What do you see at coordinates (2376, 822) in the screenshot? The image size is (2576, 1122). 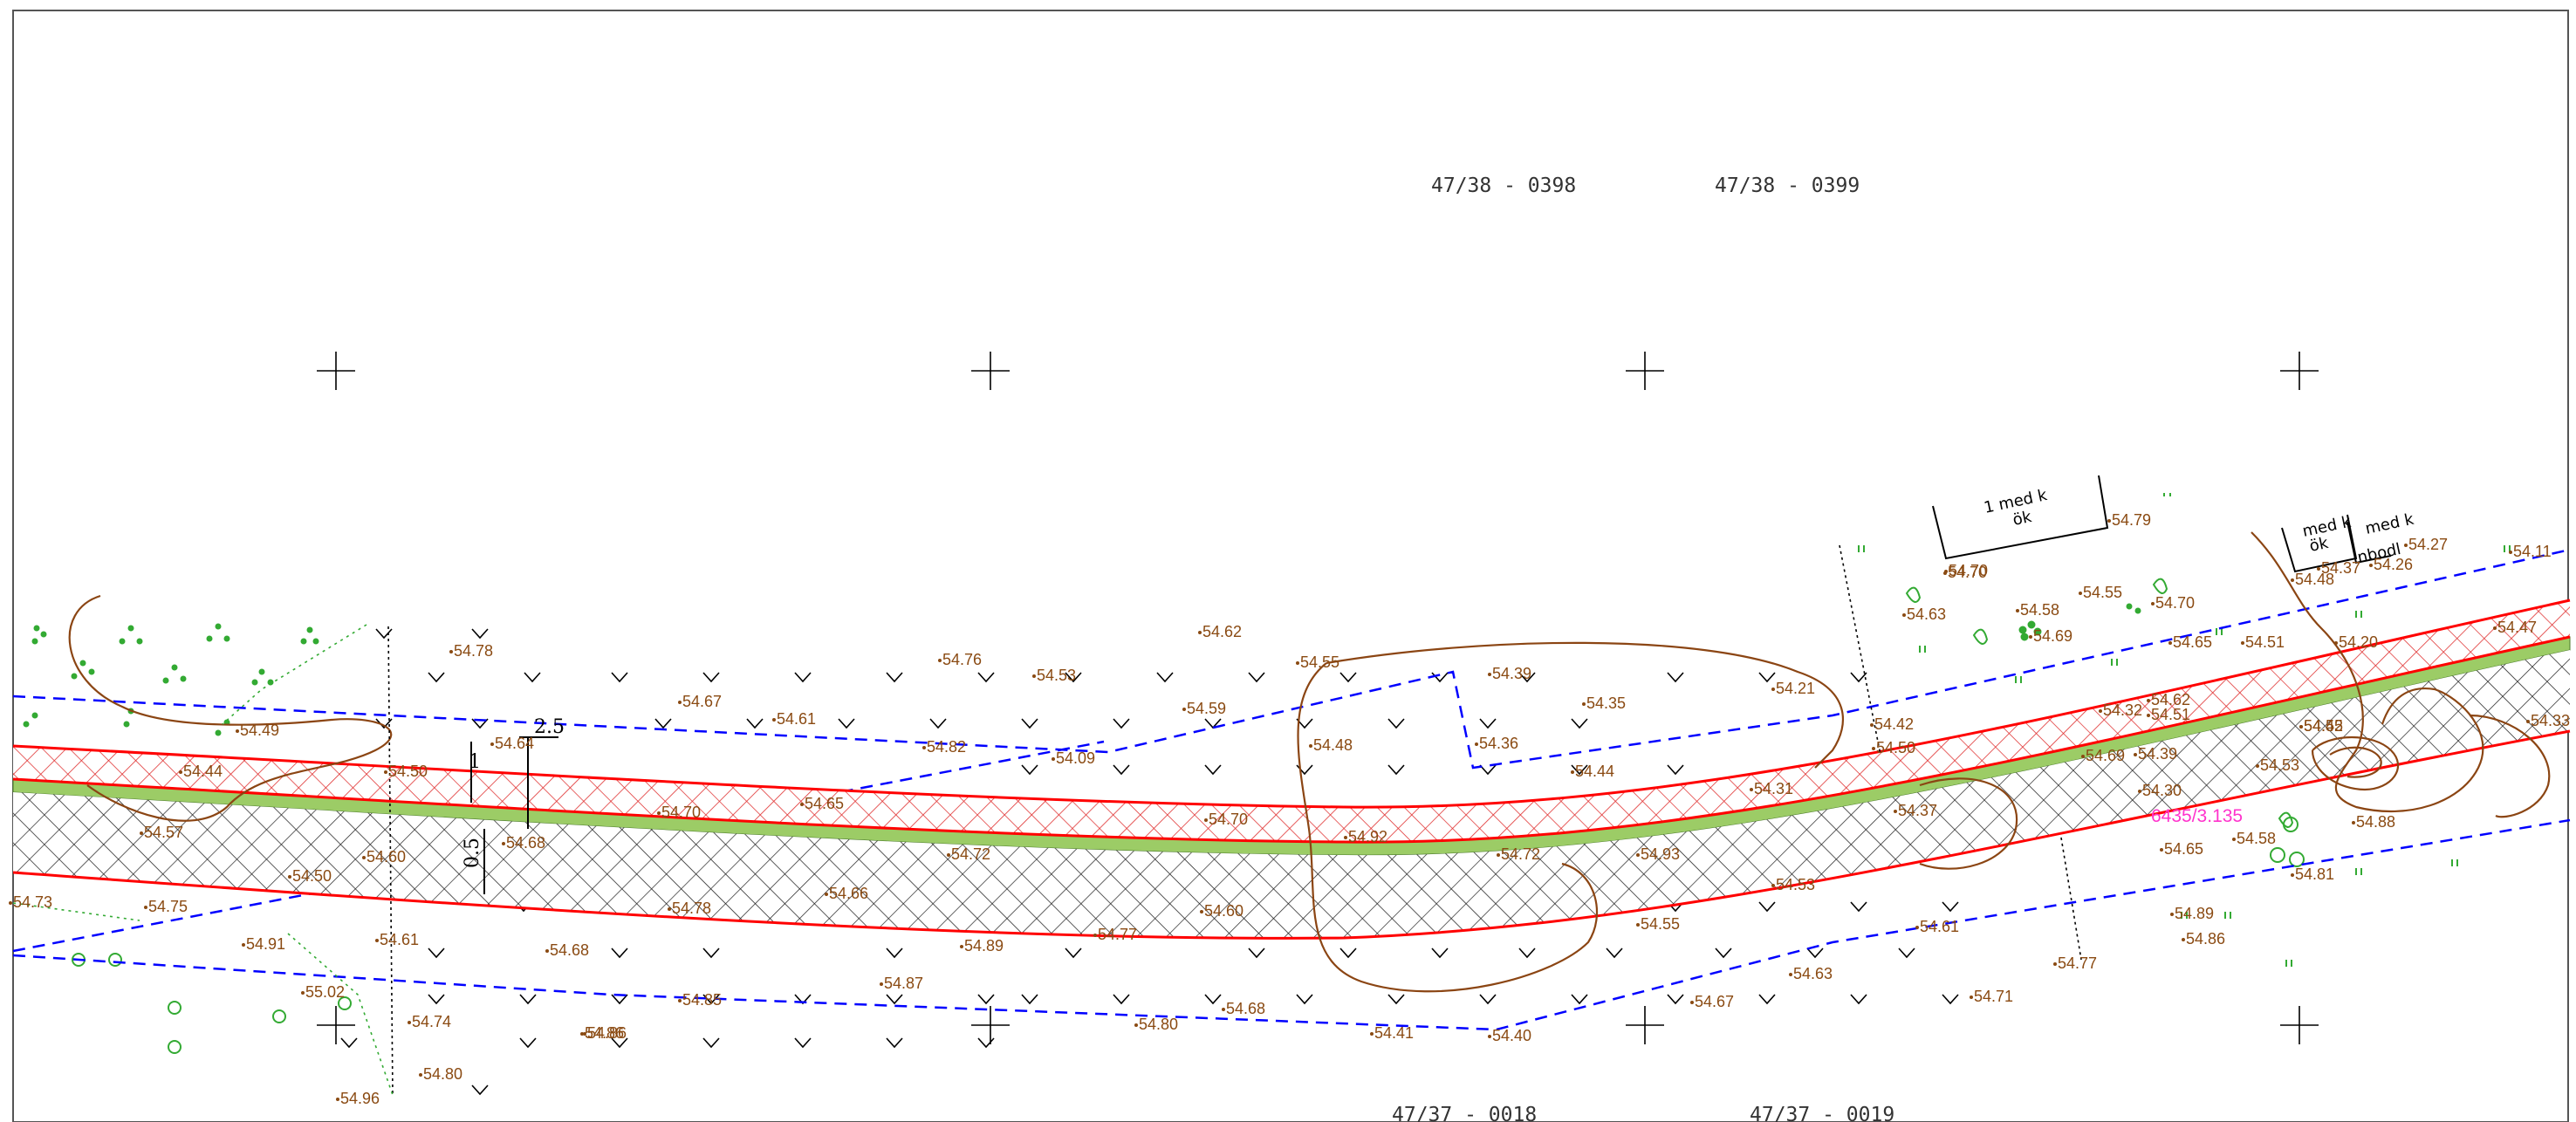 I see `elevation-label: 54.88` at bounding box center [2376, 822].